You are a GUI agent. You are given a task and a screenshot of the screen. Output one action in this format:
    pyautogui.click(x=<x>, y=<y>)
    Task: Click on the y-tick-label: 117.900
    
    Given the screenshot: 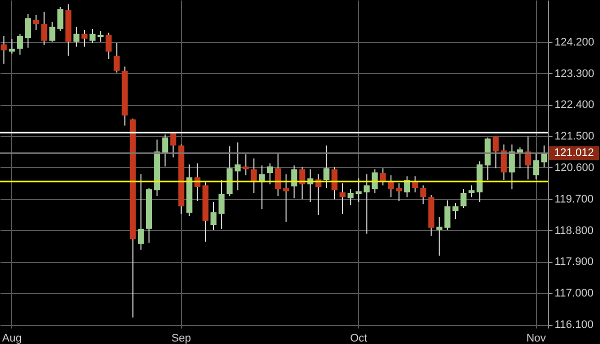 What is the action you would take?
    pyautogui.click(x=574, y=262)
    